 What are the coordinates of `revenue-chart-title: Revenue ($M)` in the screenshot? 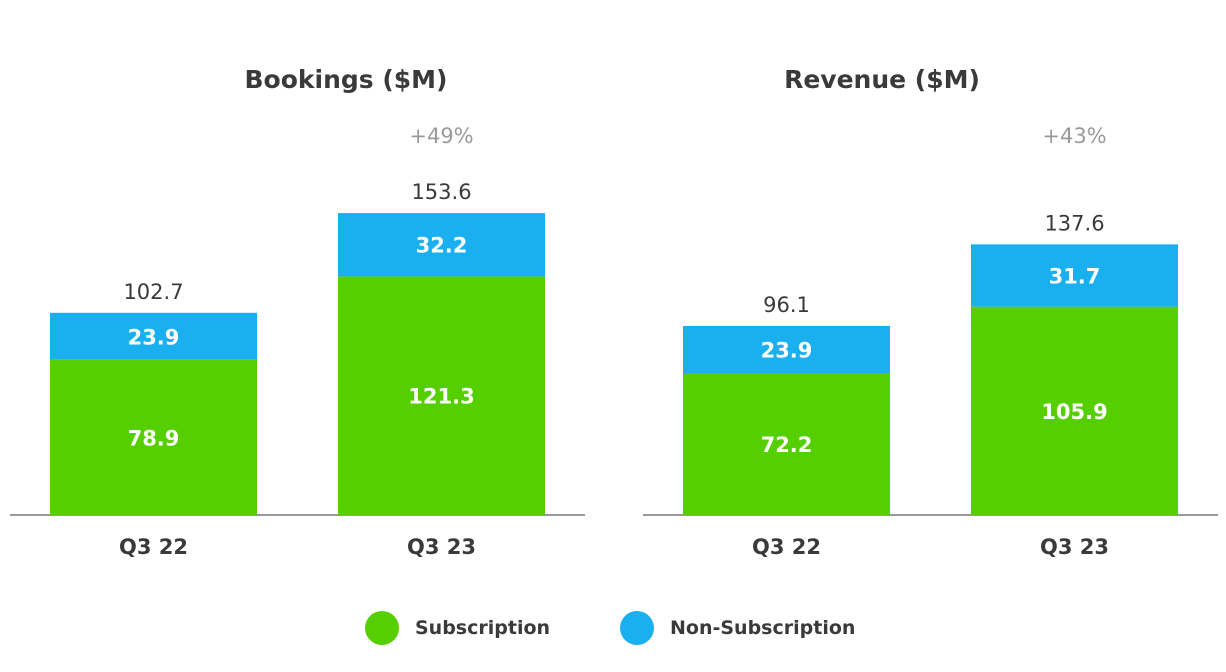 It's located at (882, 79).